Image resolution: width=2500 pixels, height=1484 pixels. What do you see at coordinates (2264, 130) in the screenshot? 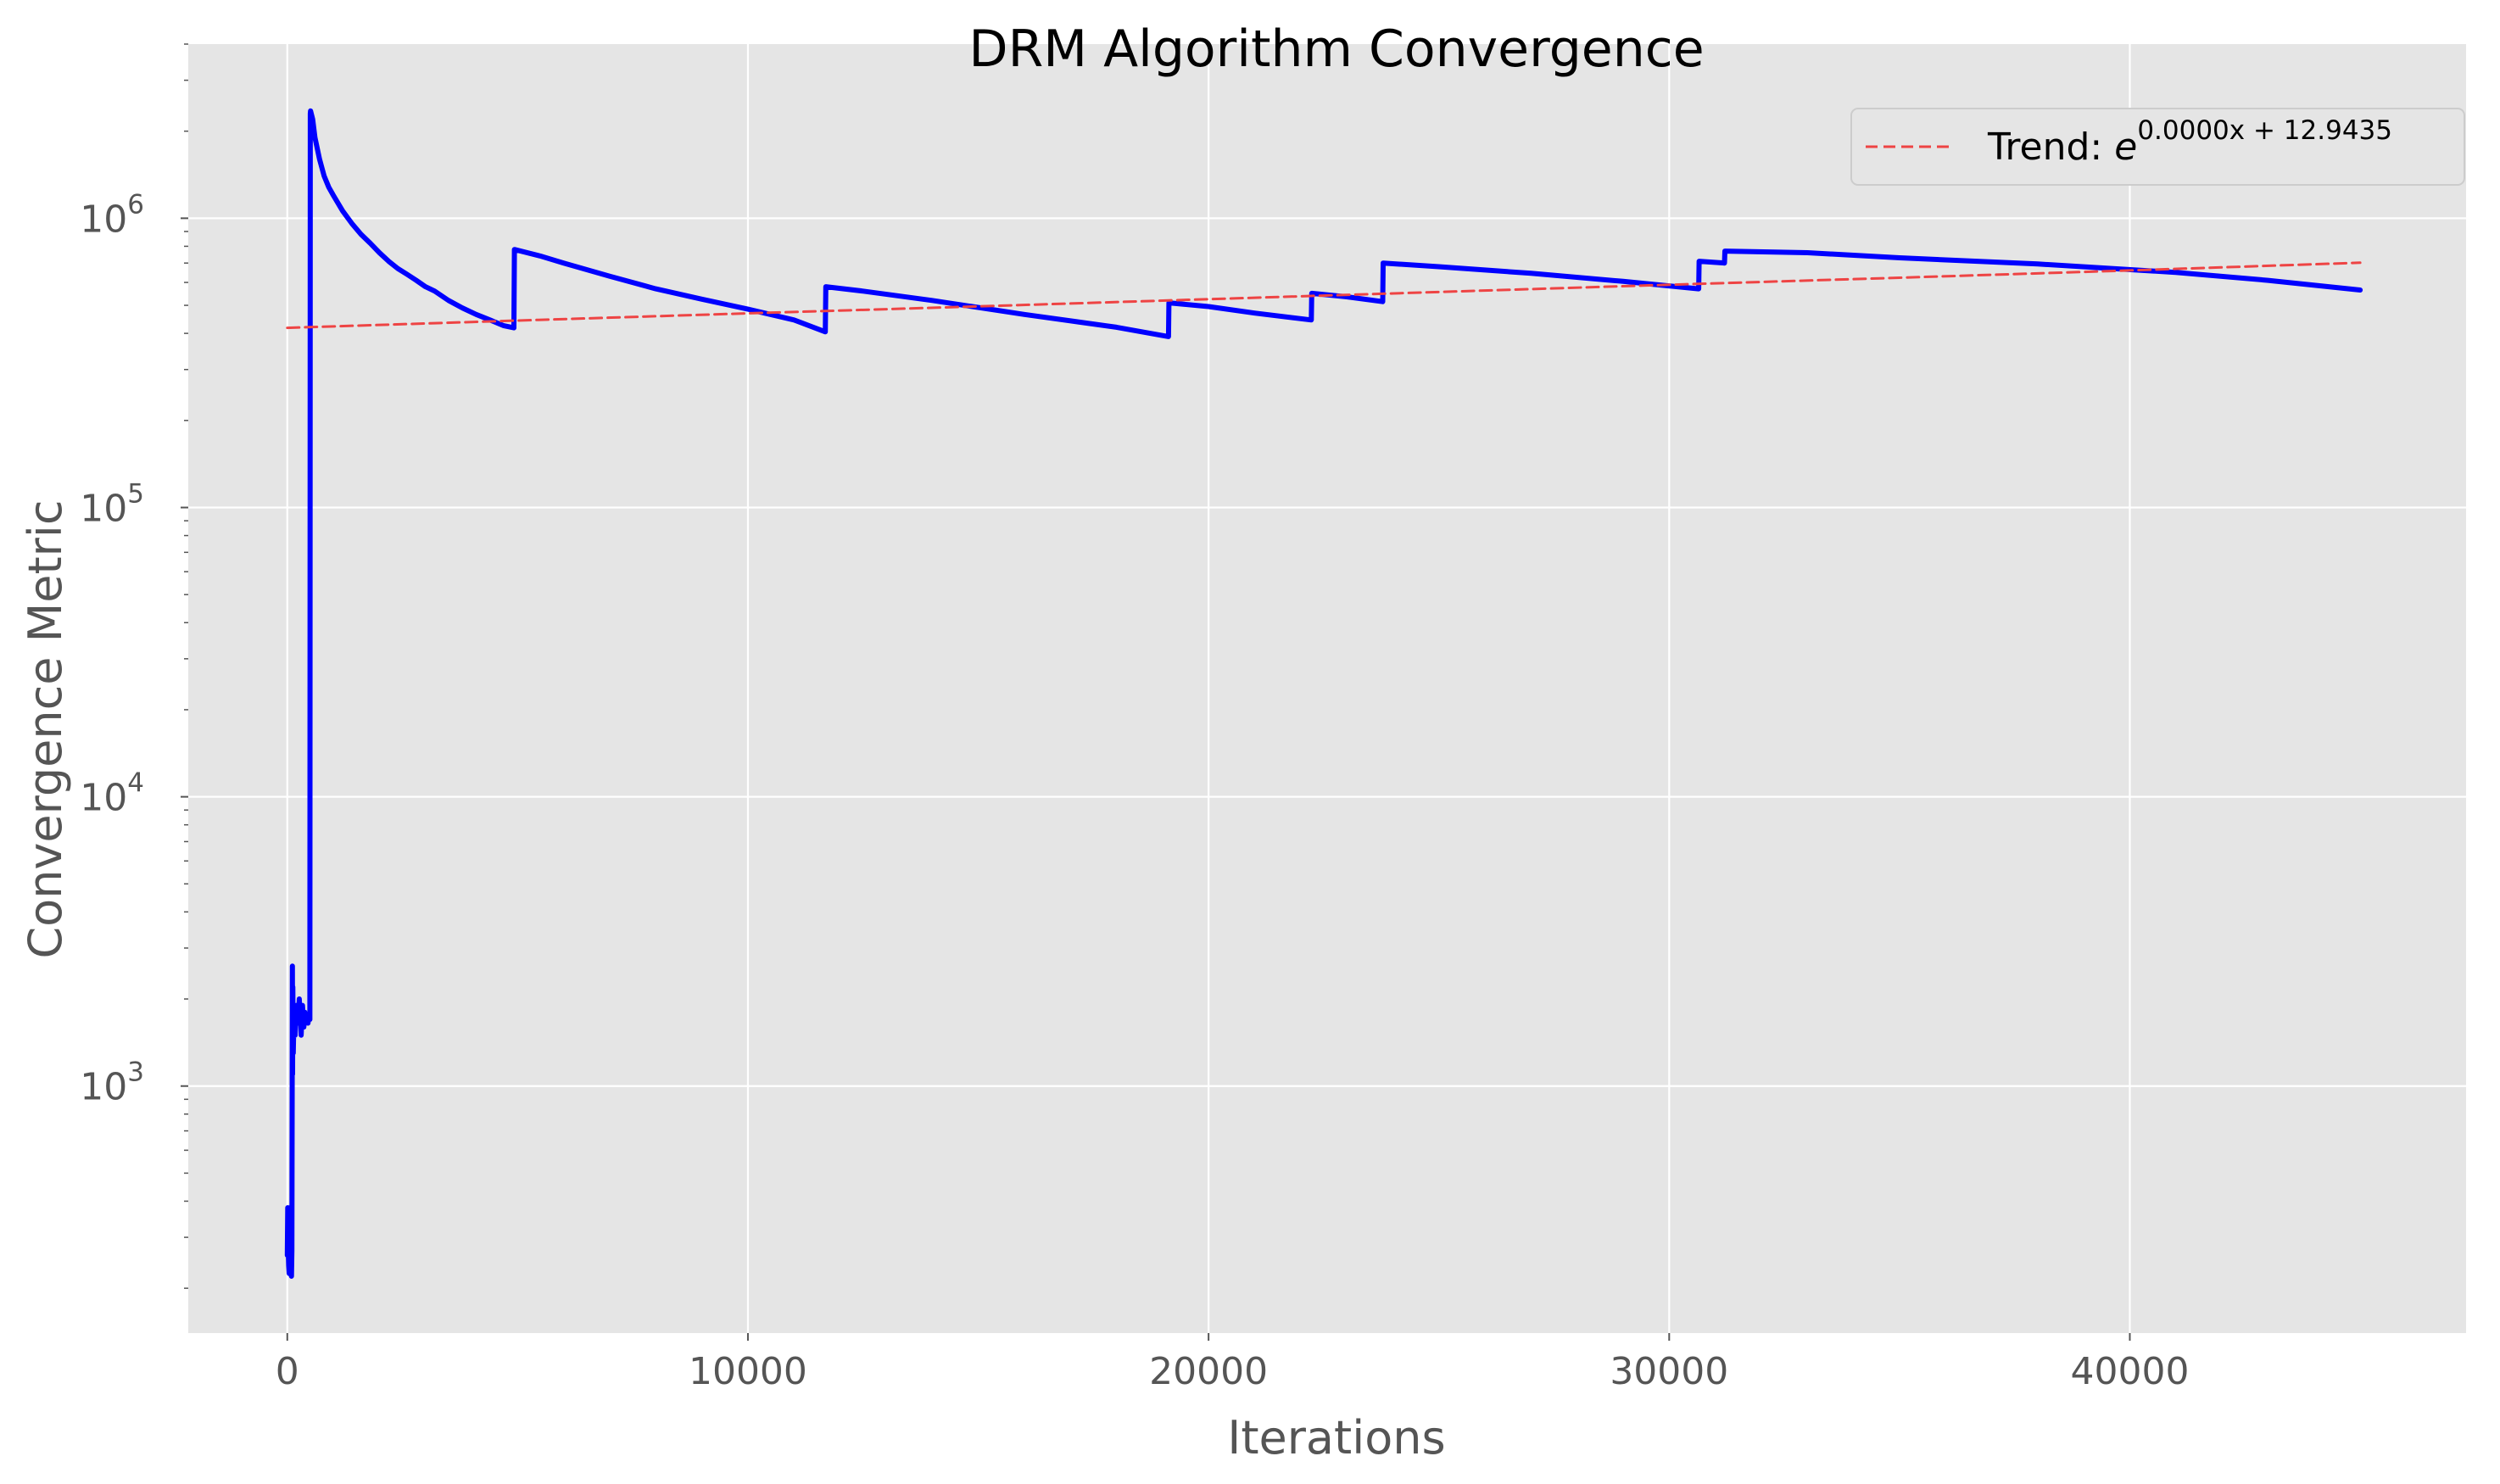
I see `legend-exponent: 0.0000x + 12.9435` at bounding box center [2264, 130].